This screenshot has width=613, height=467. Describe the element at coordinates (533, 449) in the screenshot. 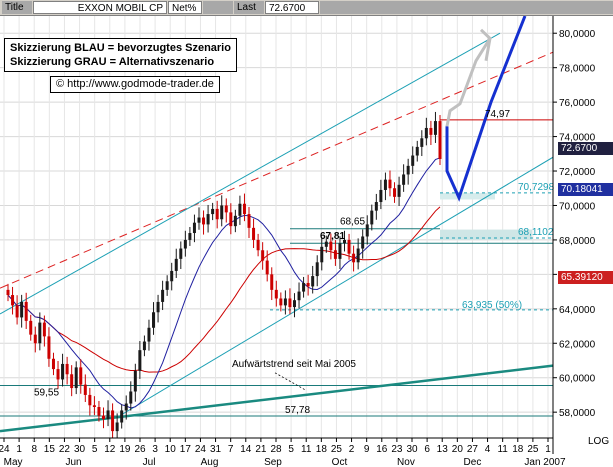

I see `x-day-label: 25` at that location.